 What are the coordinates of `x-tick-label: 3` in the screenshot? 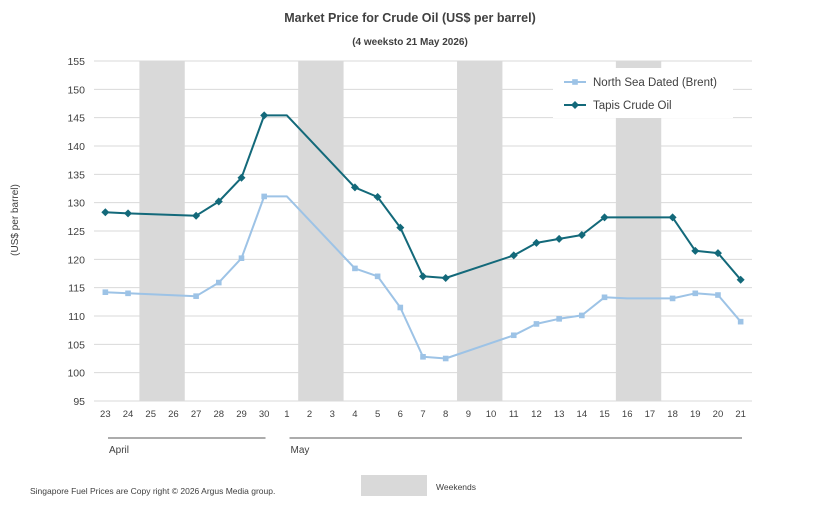 It's located at (332, 414).